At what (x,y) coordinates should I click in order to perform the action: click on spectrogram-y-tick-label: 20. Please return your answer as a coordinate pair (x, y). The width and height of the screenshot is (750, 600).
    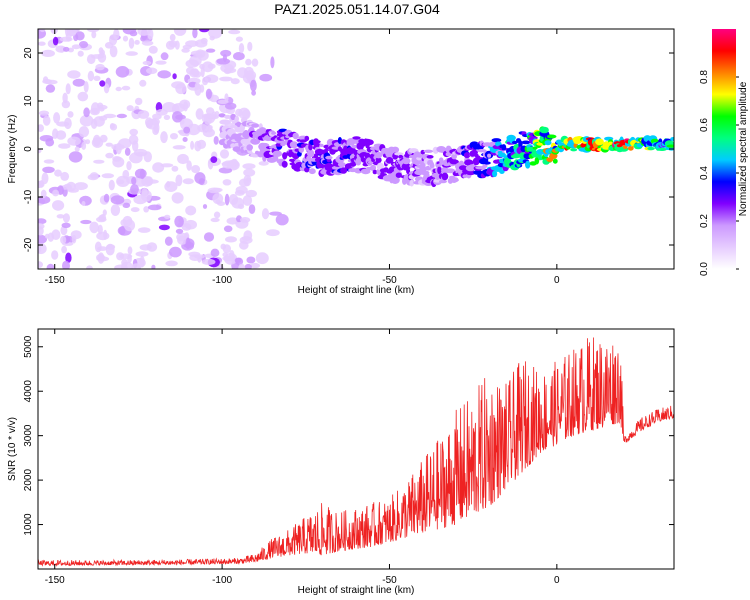
    Looking at the image, I should click on (28, 53).